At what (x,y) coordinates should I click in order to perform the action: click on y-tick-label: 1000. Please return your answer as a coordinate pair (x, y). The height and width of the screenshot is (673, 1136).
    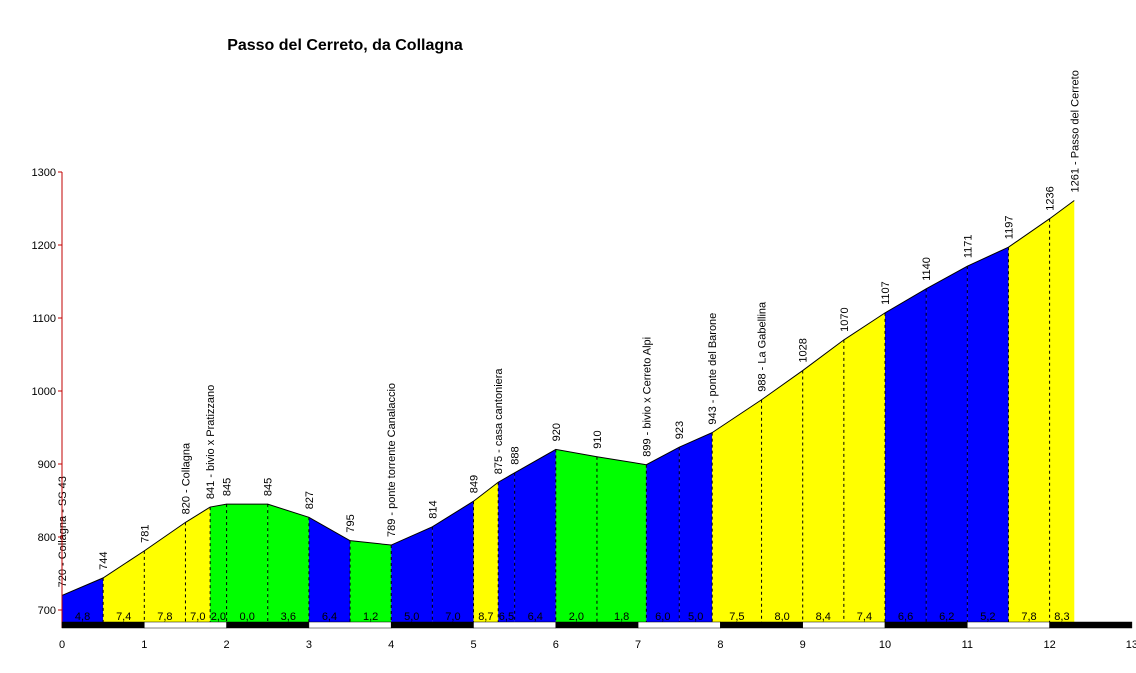
    Looking at the image, I should click on (44, 392).